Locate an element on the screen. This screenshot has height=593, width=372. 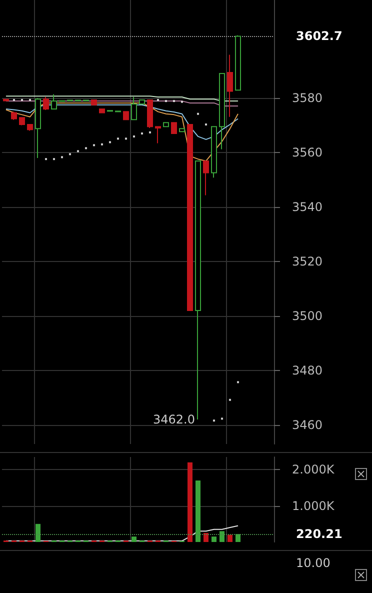
y-tick-label: 3560 is located at coordinates (307, 153).